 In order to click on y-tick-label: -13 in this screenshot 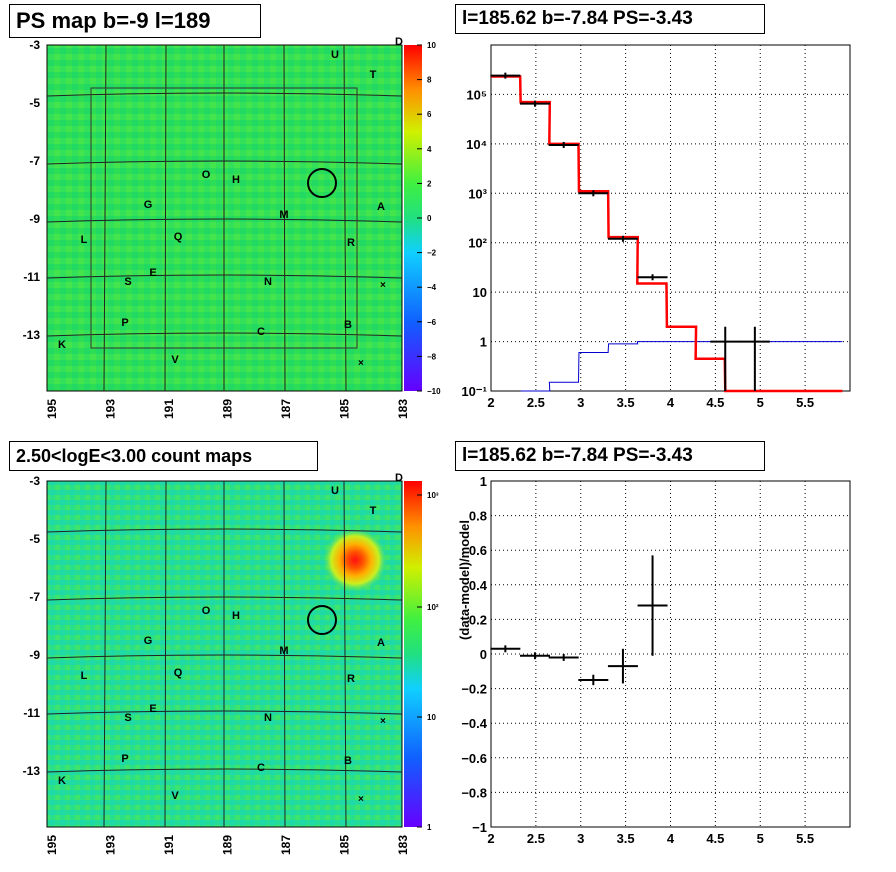, I will do `click(32, 335)`.